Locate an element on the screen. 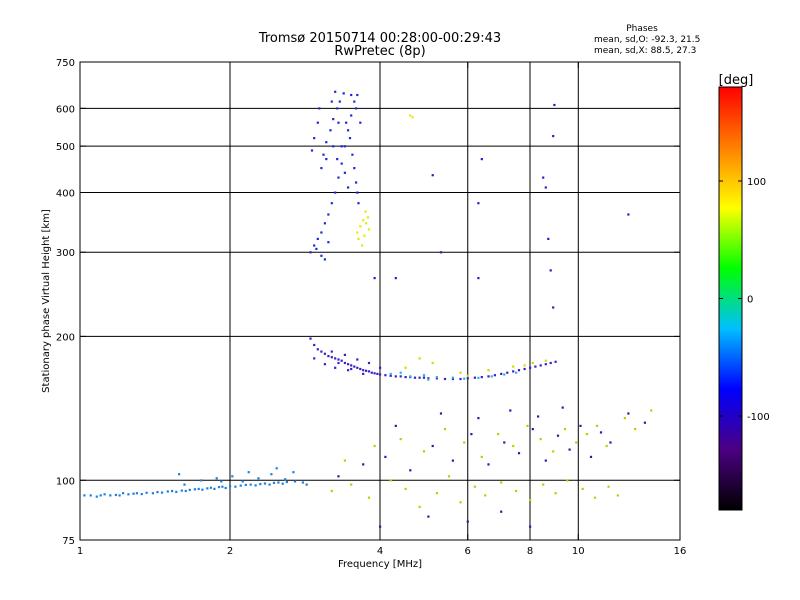  x-tick-label: 16 is located at coordinates (680, 551).